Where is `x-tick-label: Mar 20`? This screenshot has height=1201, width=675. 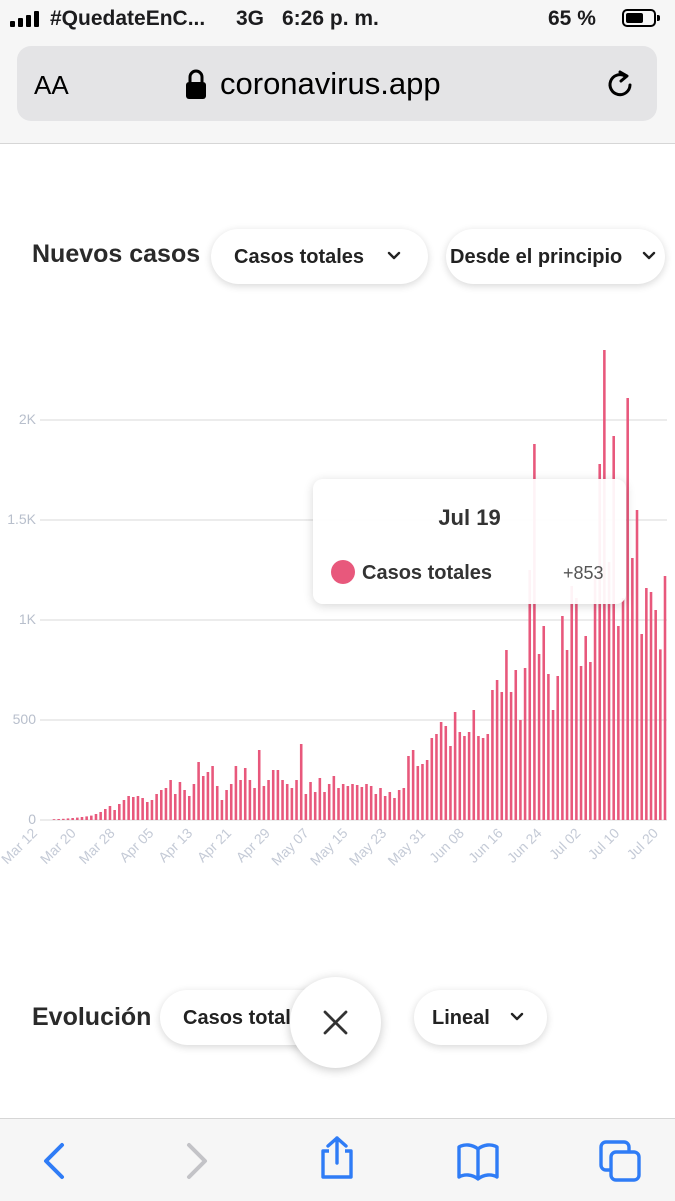
x-tick-label: Mar 20 is located at coordinates (58, 846).